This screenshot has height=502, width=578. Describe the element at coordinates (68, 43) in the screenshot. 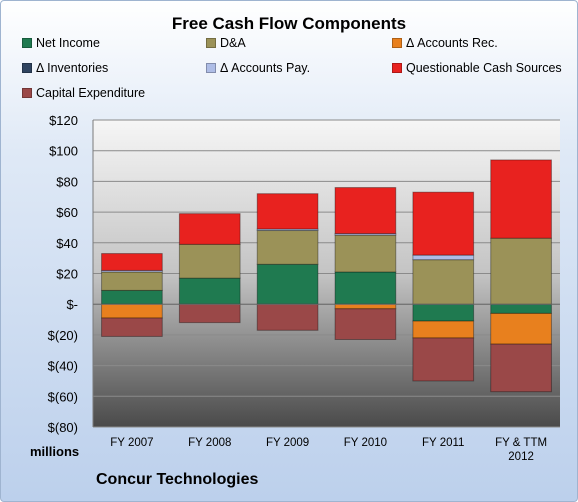

I see `legend-label: Net Income` at that location.